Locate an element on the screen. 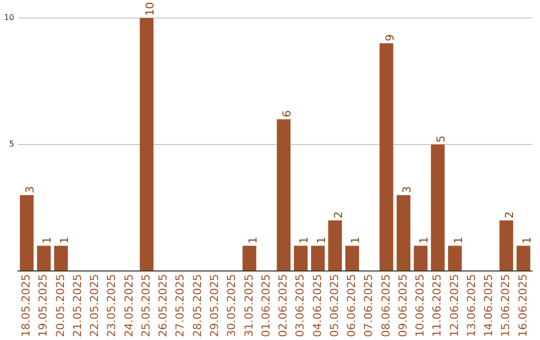 The width and height of the screenshot is (540, 340). data-label: 10 is located at coordinates (149, 9).